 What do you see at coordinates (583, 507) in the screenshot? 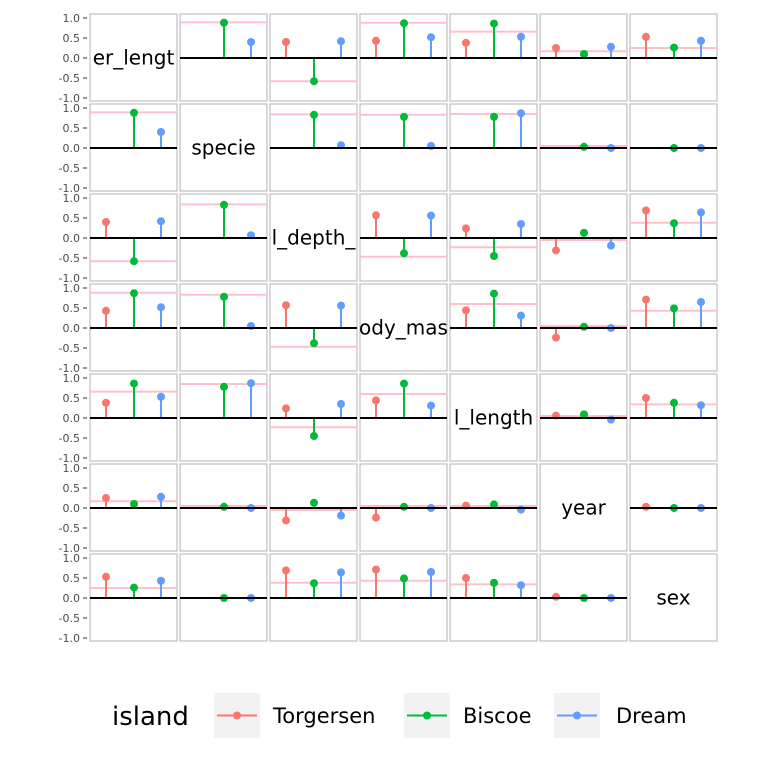
I see `panel-frame` at bounding box center [583, 507].